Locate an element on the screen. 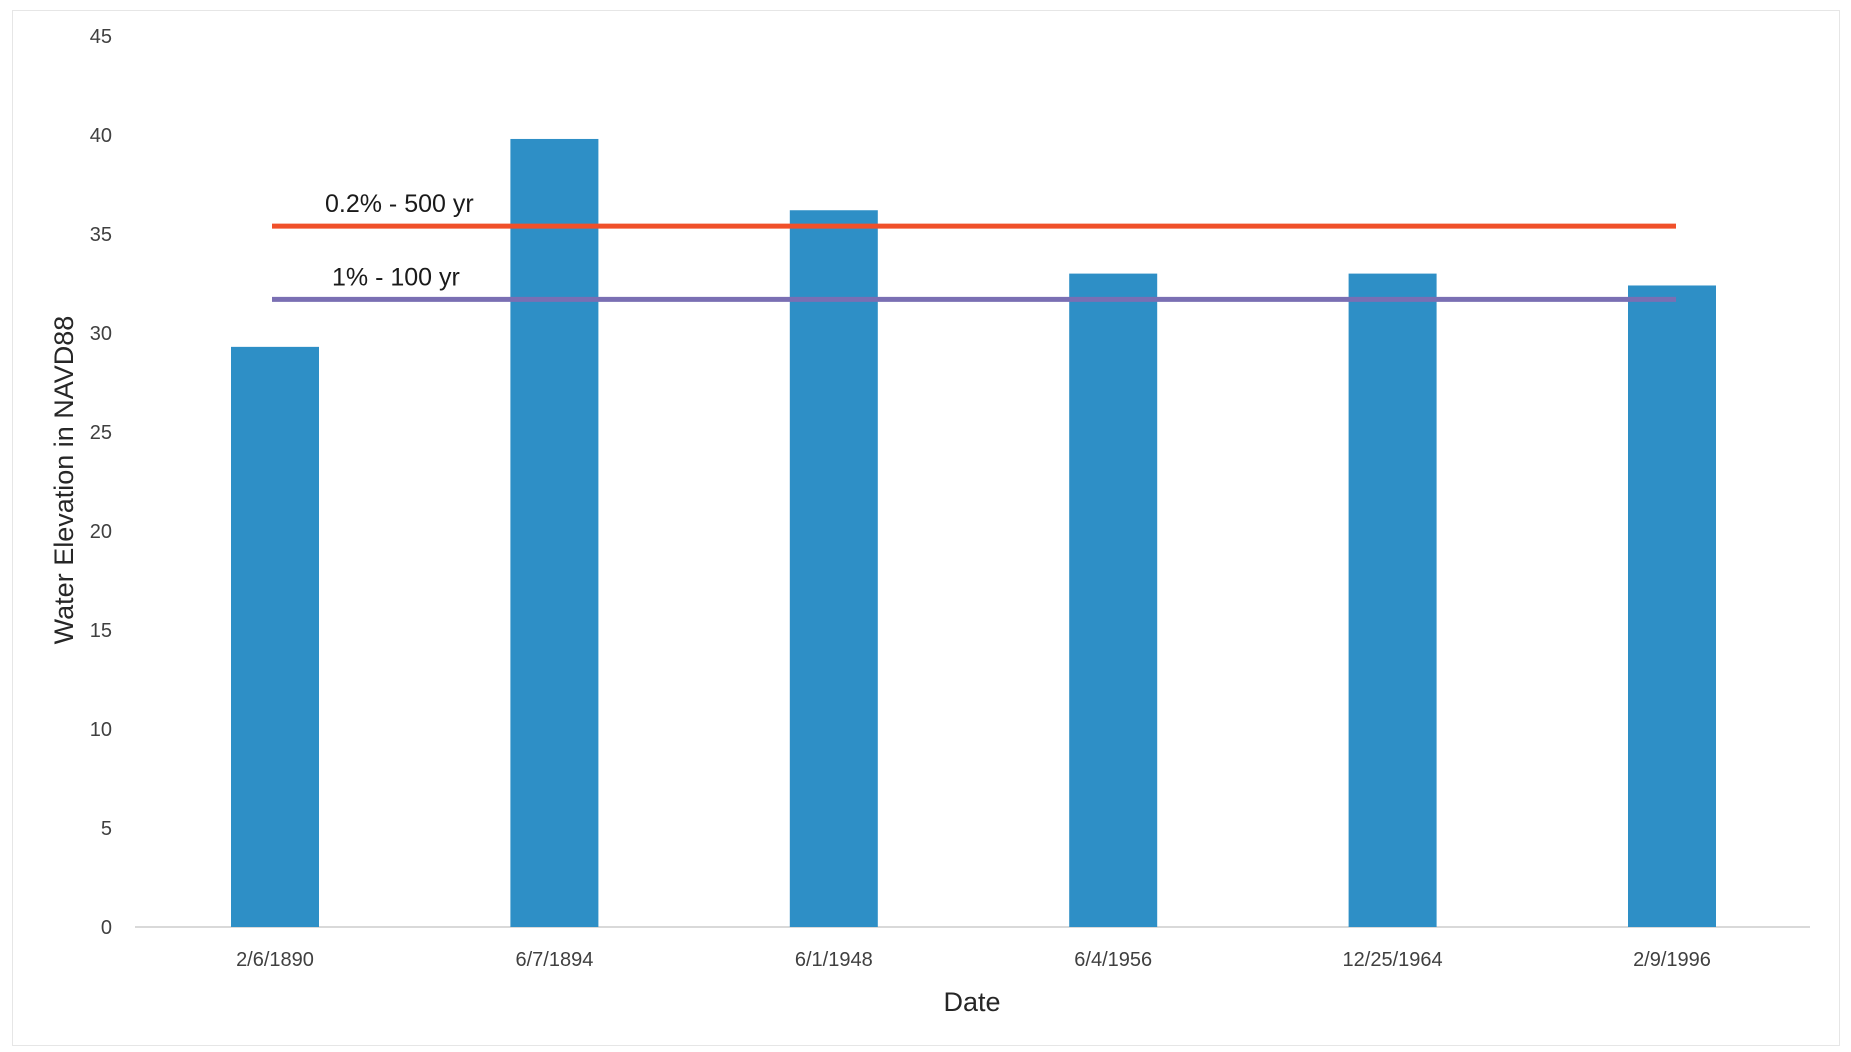 This screenshot has height=1052, width=1851. y-tick-label: 40 is located at coordinates (101, 136).